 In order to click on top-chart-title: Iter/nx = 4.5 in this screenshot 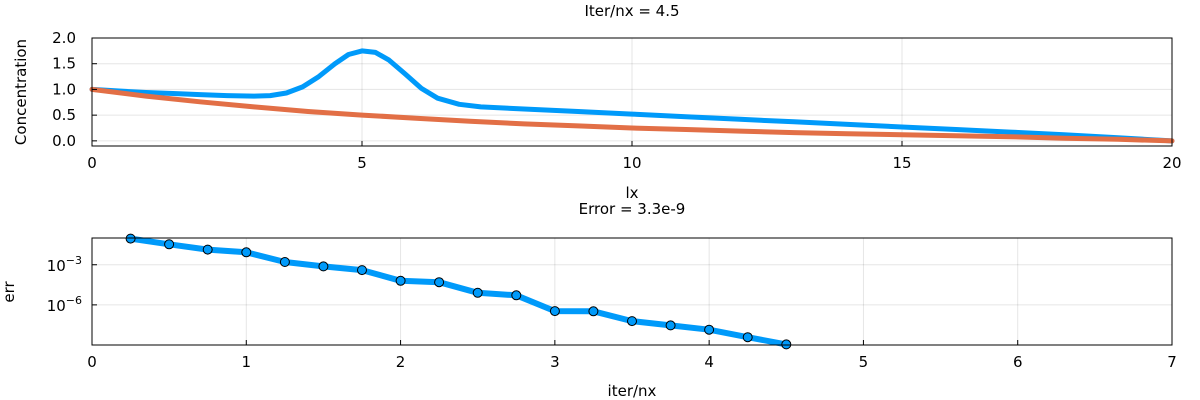, I will do `click(631, 11)`.